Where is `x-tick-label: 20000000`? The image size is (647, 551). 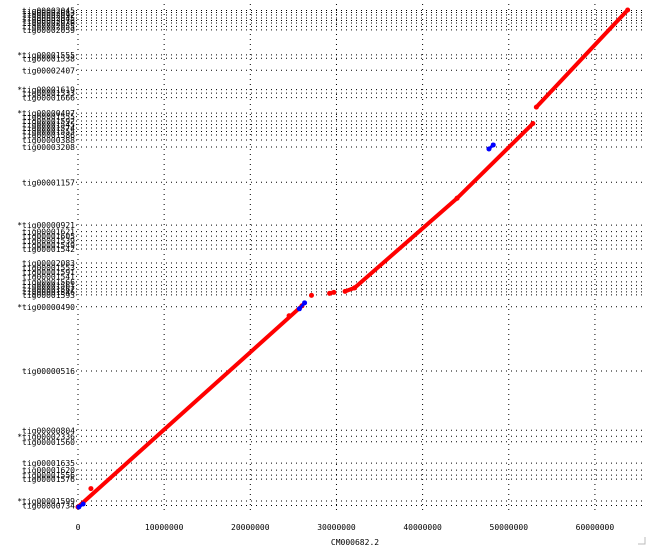 x-tick-label: 20000000 is located at coordinates (250, 527).